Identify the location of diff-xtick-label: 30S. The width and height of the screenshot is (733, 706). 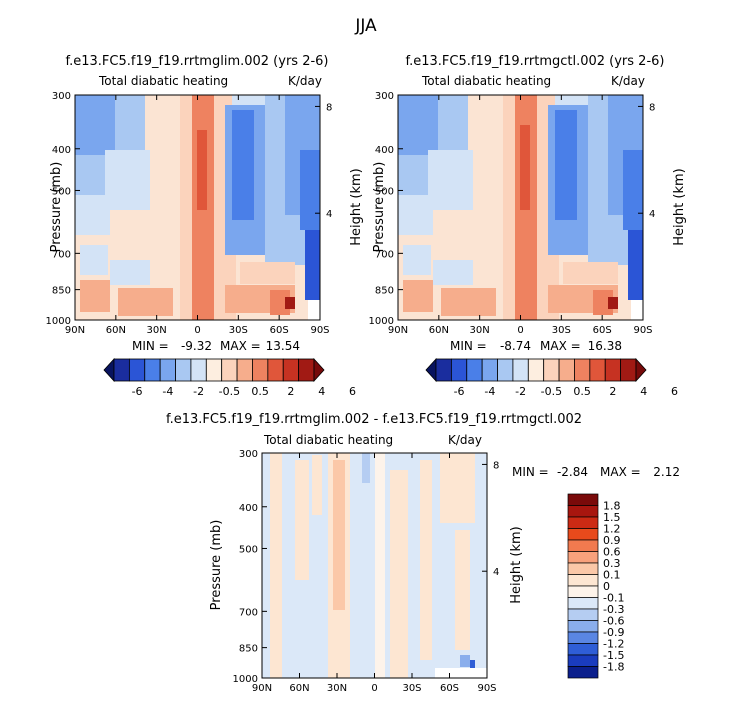
(411, 688).